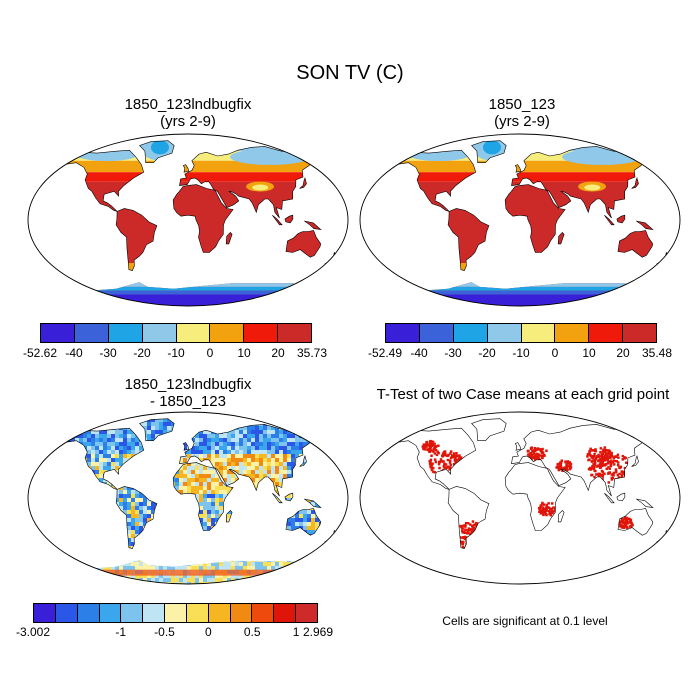 This screenshot has width=700, height=700. Describe the element at coordinates (657, 353) in the screenshot. I see `colorbar-tick-label: 35.48` at that location.